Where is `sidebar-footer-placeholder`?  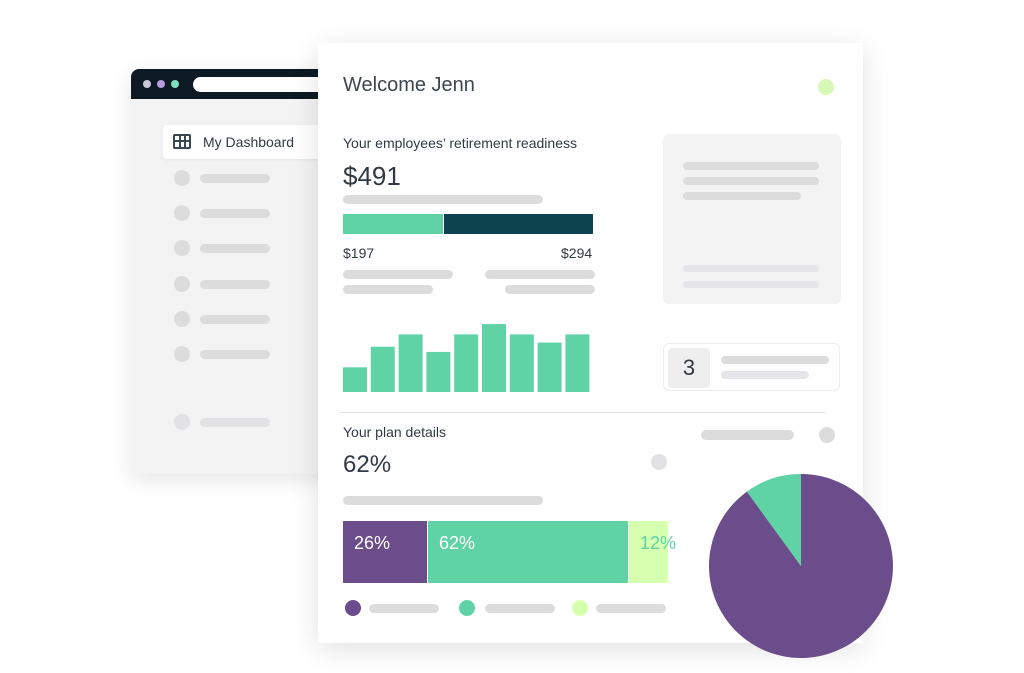 sidebar-footer-placeholder is located at coordinates (235, 422).